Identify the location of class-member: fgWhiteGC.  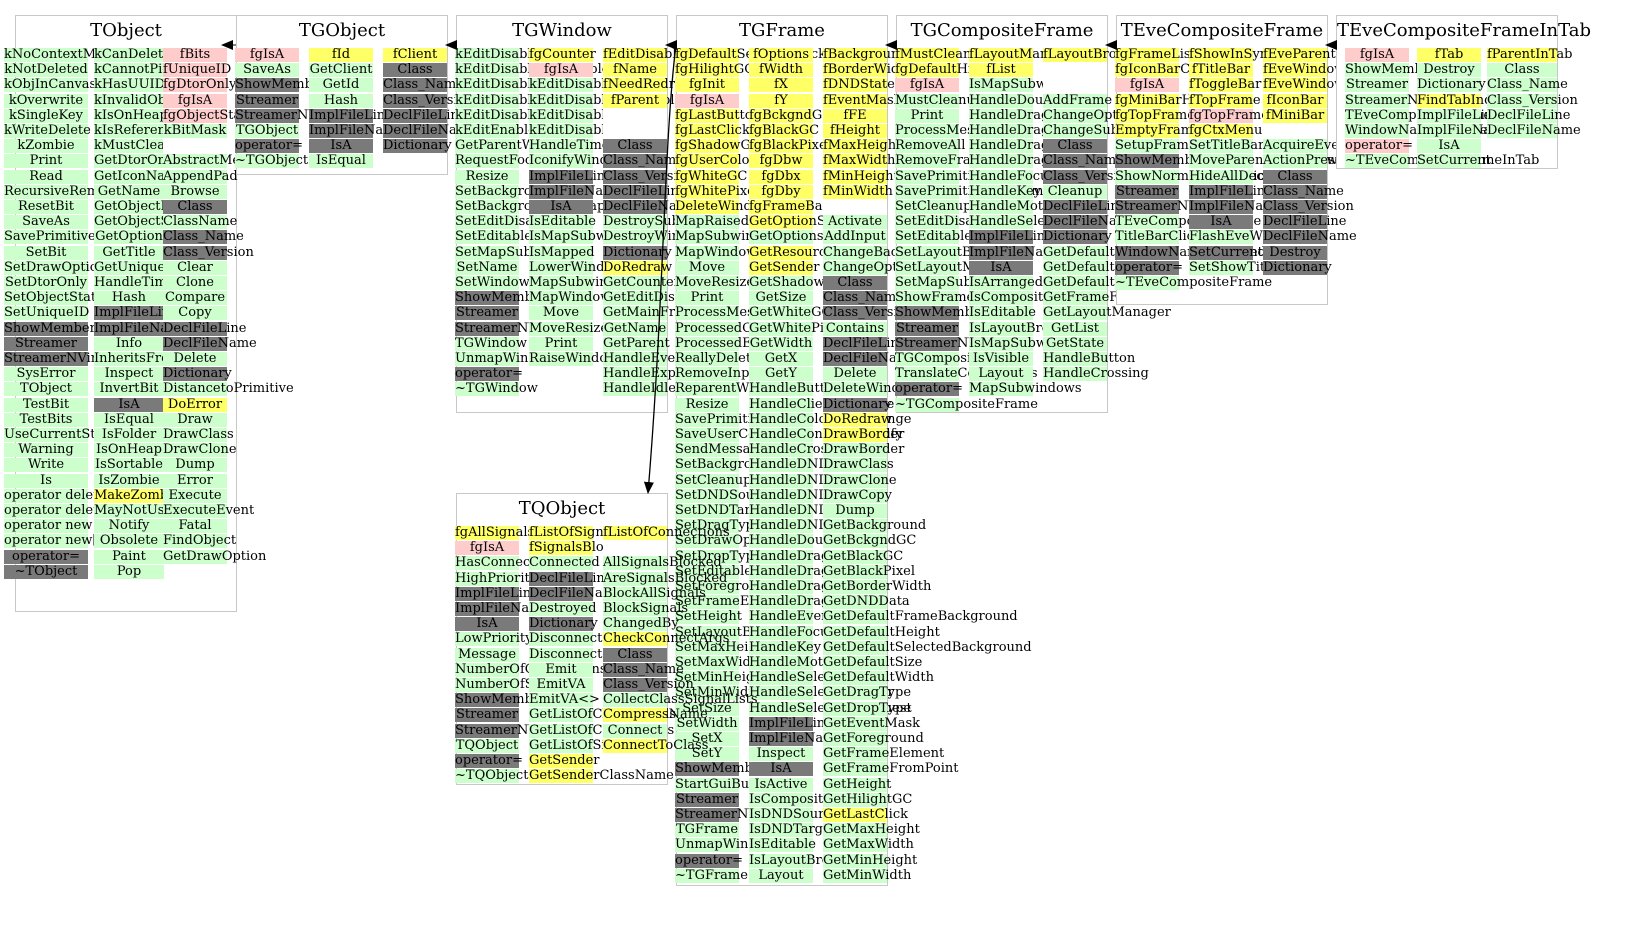
(711, 176).